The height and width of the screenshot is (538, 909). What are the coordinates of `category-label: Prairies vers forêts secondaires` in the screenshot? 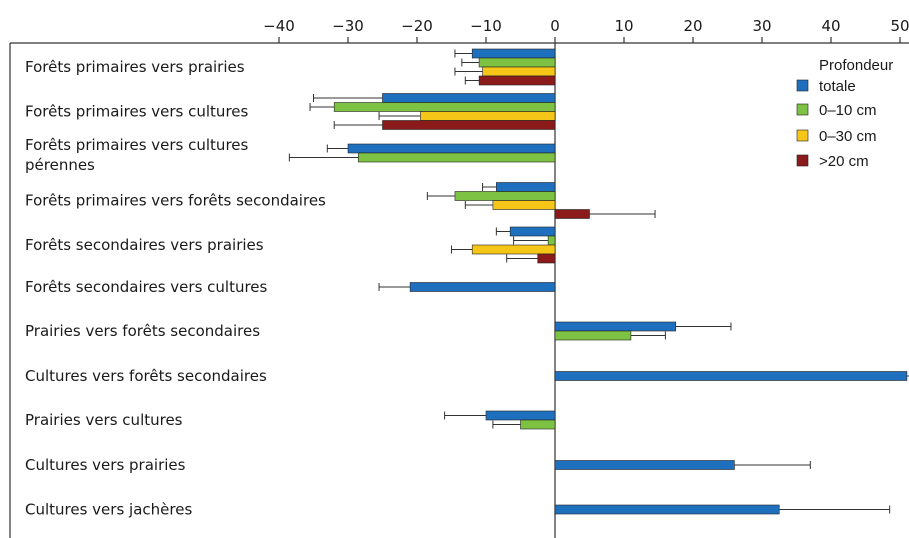 It's located at (142, 331).